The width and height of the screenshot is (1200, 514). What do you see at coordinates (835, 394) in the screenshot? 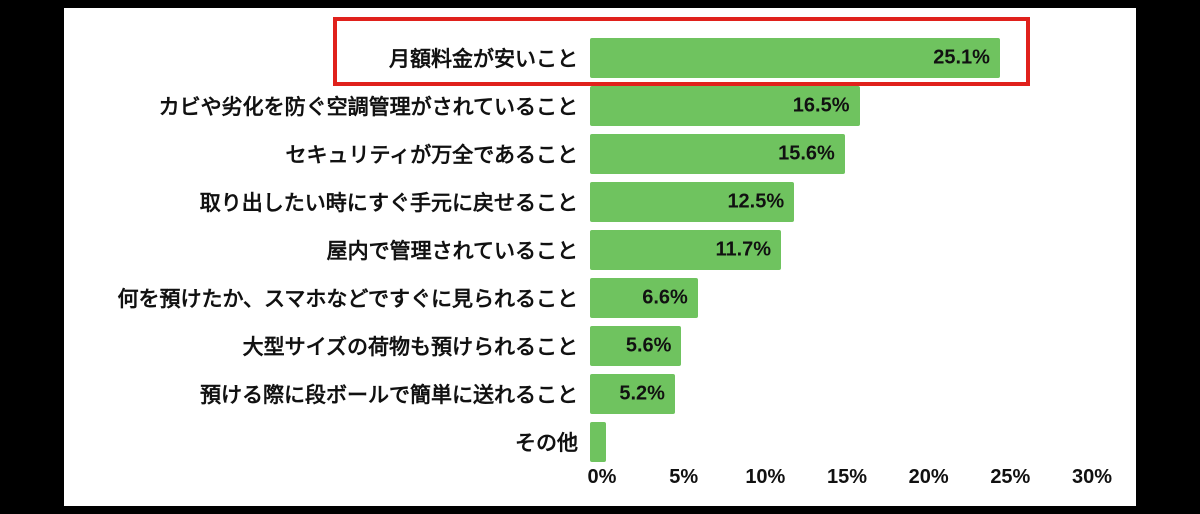
I see `bar-track: 5.2%` at bounding box center [835, 394].